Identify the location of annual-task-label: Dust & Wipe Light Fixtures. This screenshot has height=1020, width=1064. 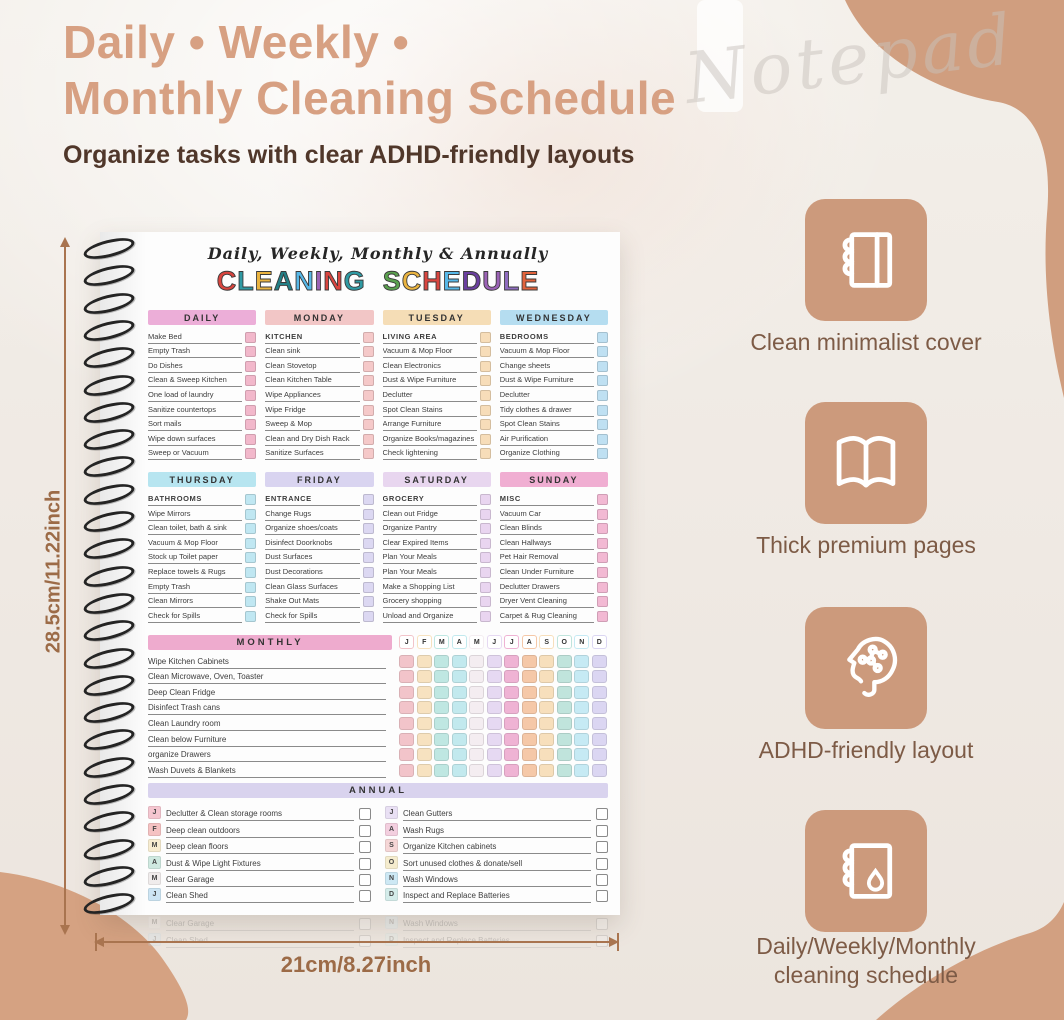
(260, 865).